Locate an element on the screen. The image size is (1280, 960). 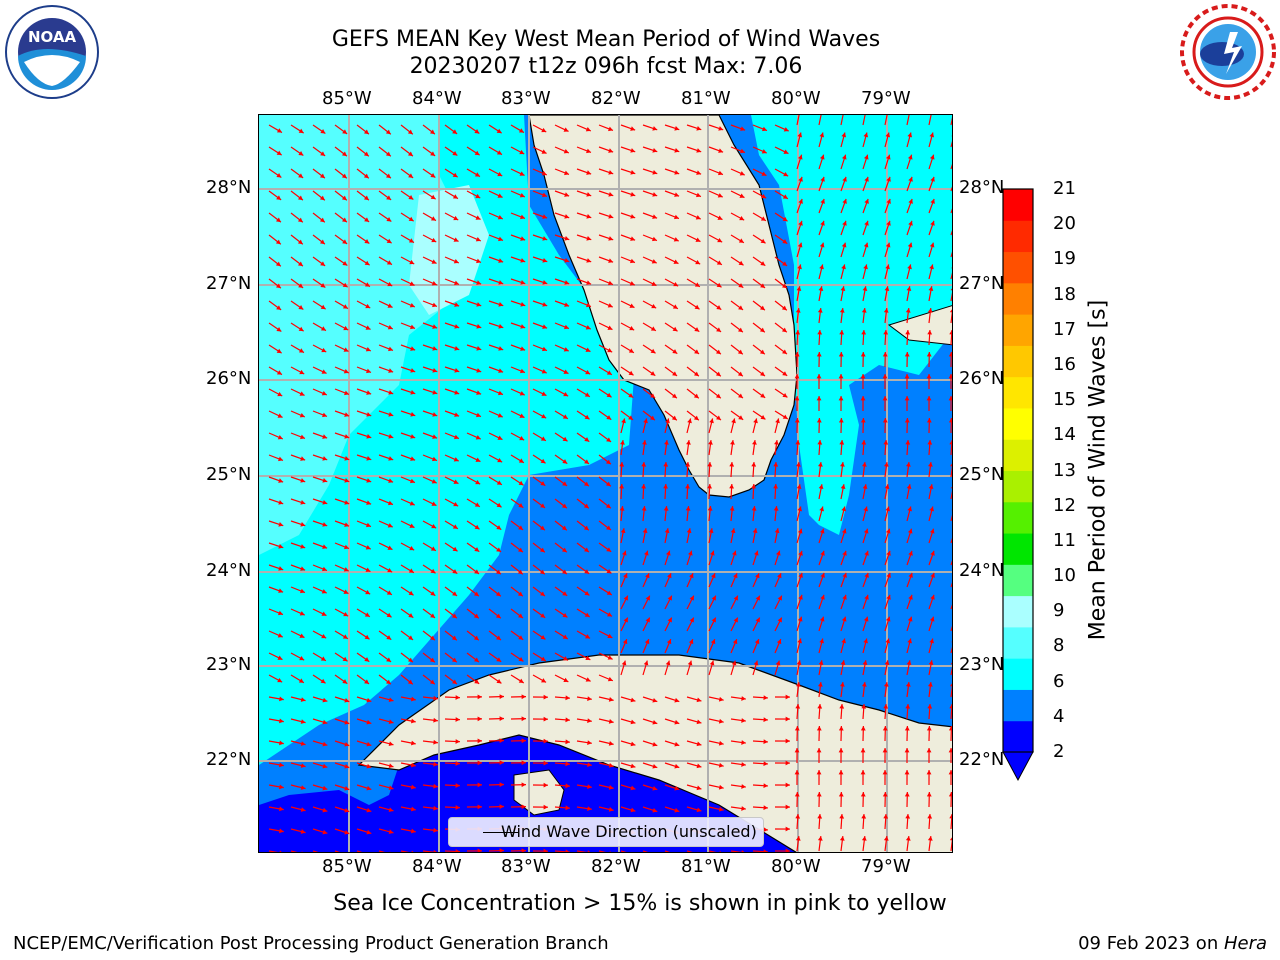
wind-wave-arrow is located at coordinates (951, 121).